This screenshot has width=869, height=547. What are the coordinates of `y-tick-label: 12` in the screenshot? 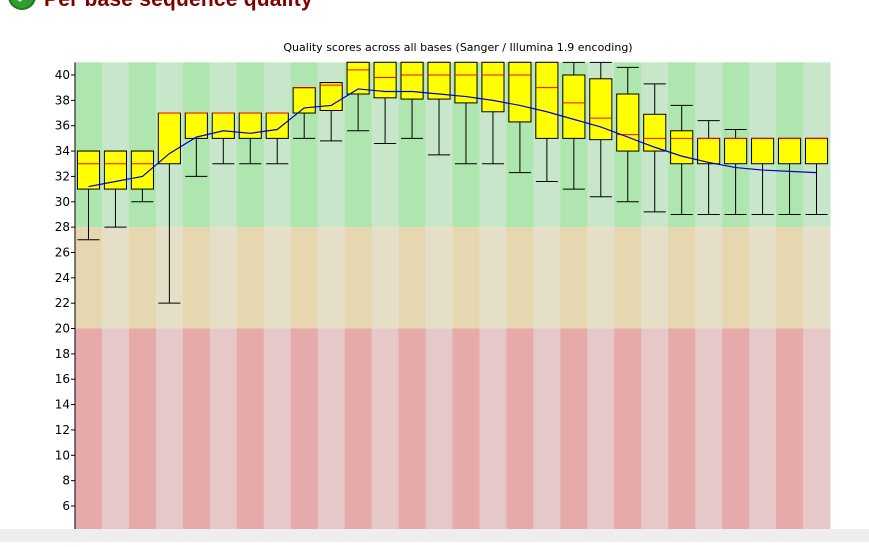 It's located at (62, 430).